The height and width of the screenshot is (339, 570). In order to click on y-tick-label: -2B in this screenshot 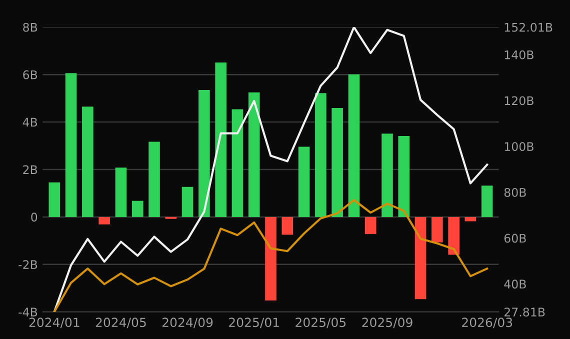, I will do `click(28, 264)`.